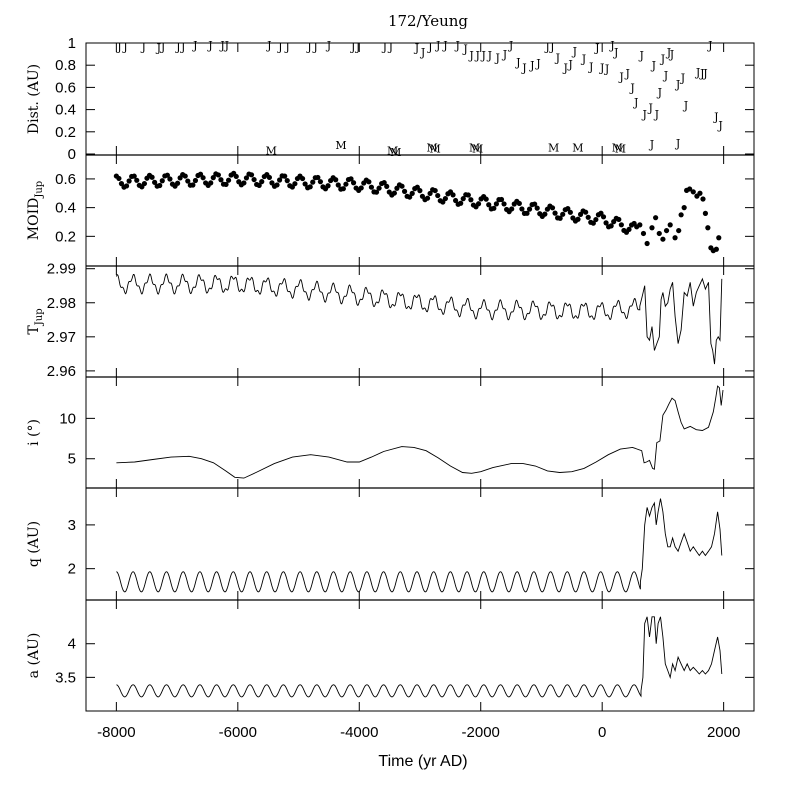  Describe the element at coordinates (390, 320) in the screenshot. I see `panel-tjup: 2.96 2.97 2.98 2.99 TJup` at that location.